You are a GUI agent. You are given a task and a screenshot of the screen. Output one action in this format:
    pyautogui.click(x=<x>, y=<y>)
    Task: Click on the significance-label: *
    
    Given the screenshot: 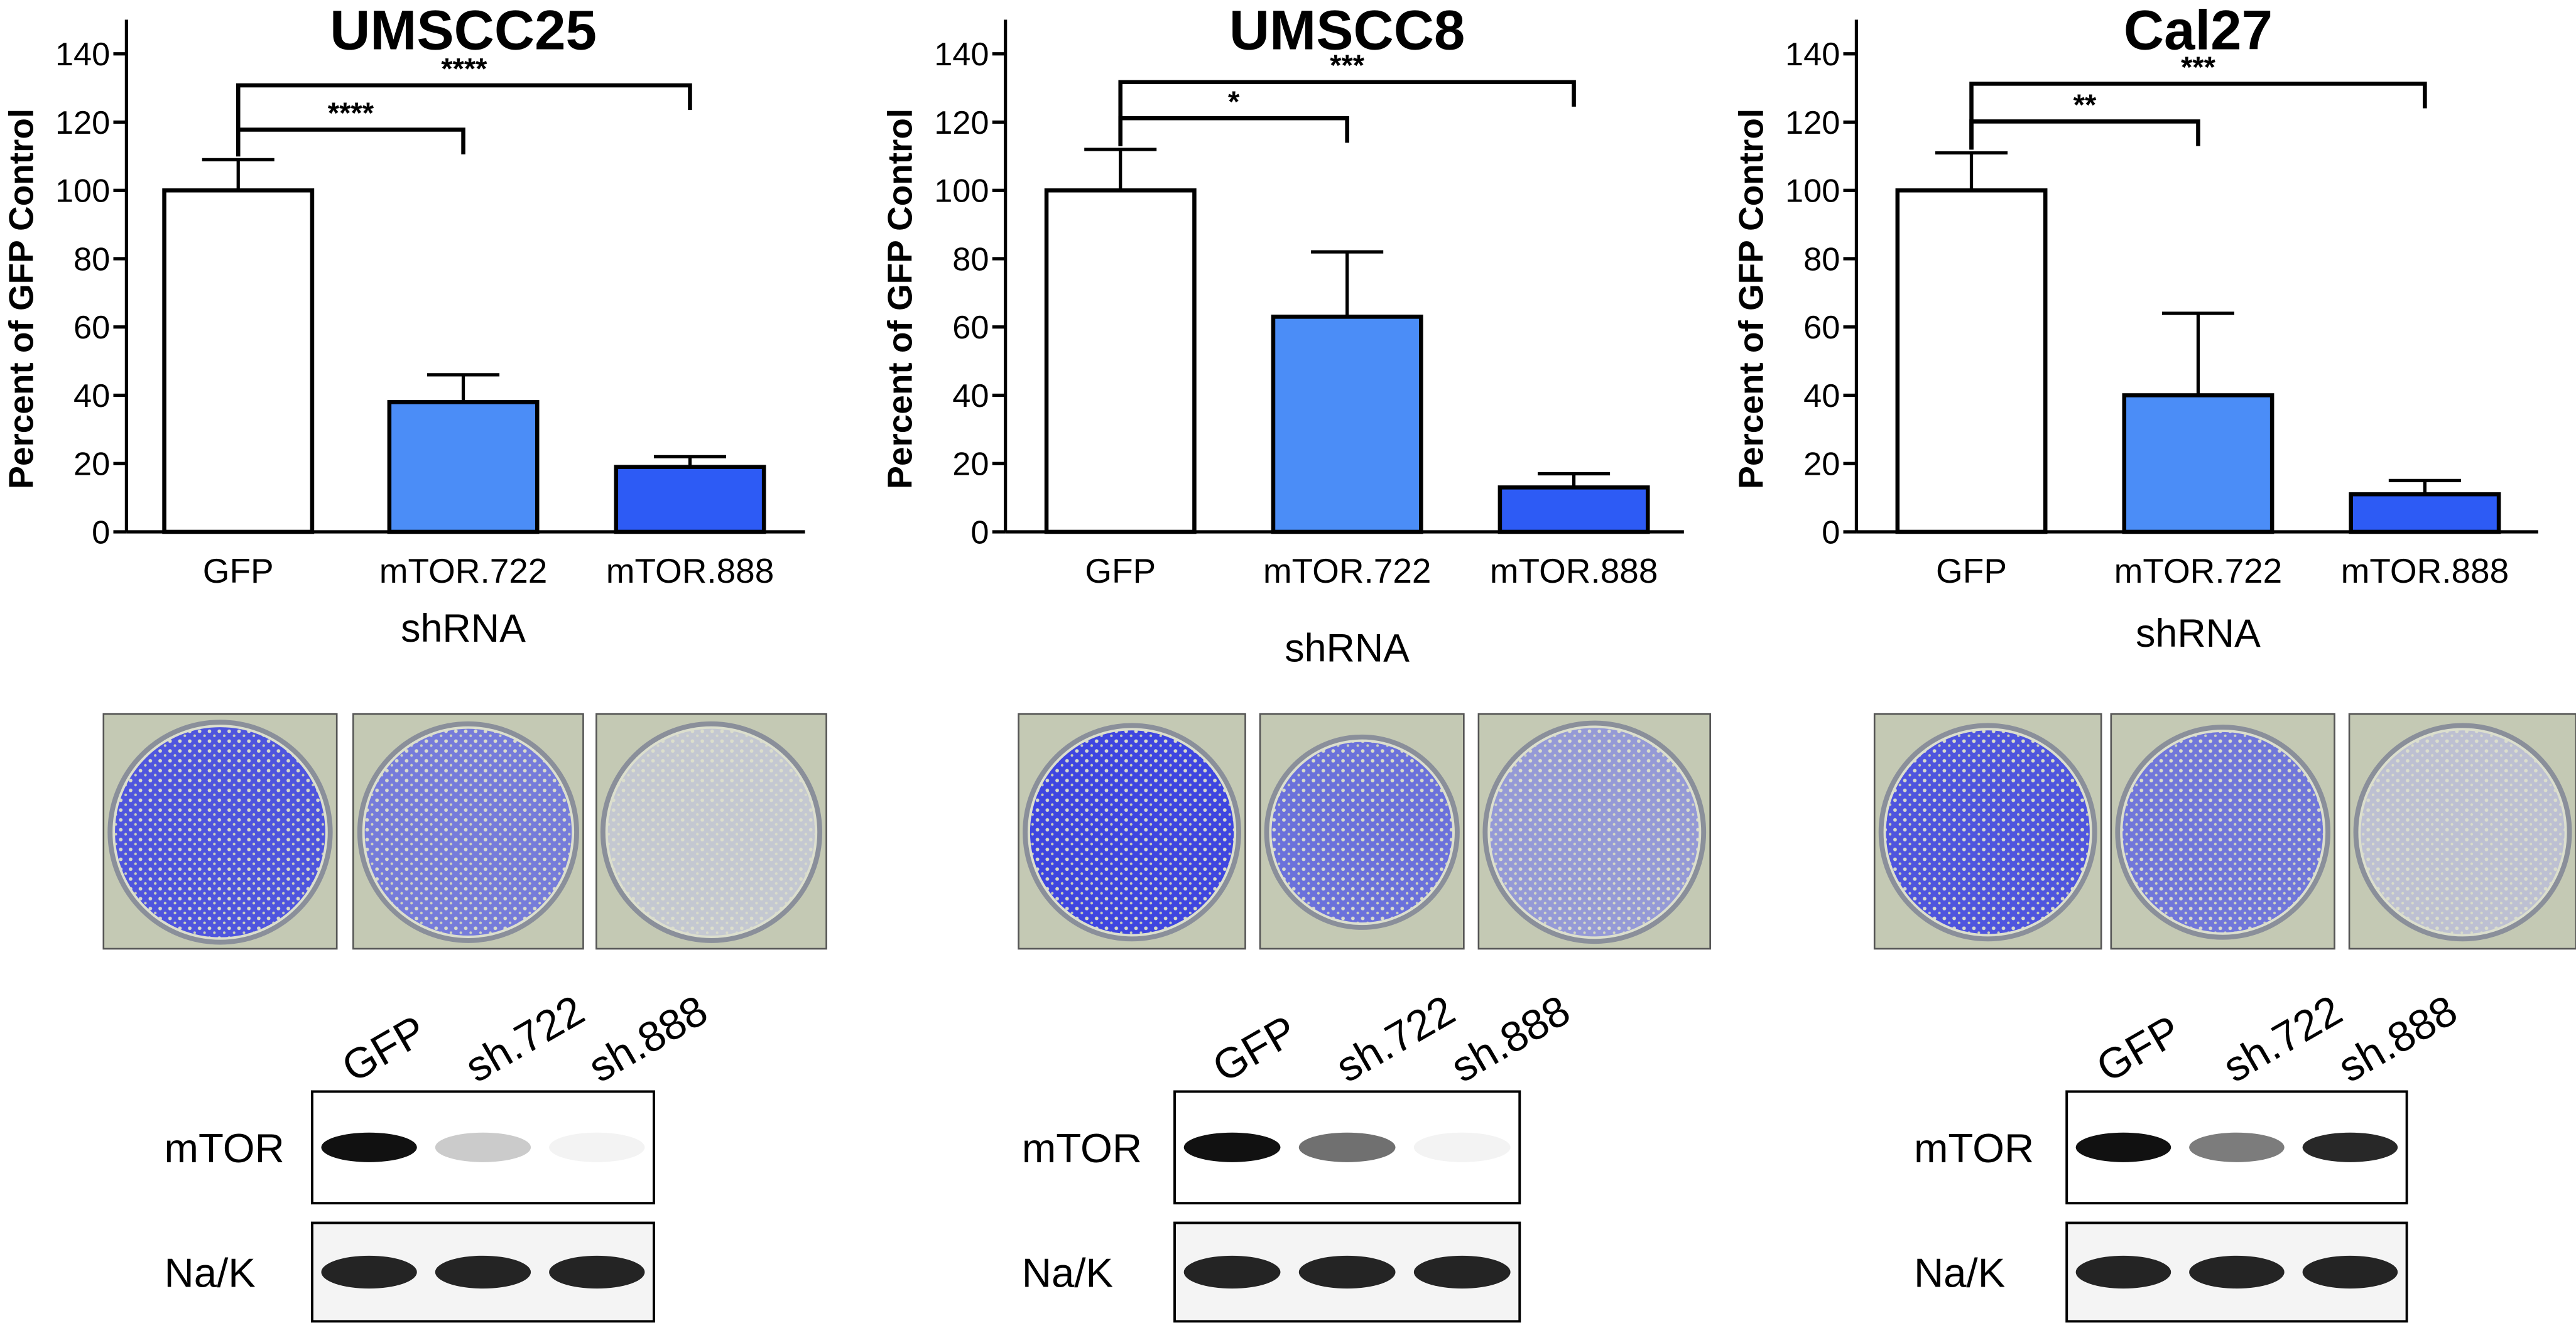 What is the action you would take?
    pyautogui.click(x=1234, y=101)
    